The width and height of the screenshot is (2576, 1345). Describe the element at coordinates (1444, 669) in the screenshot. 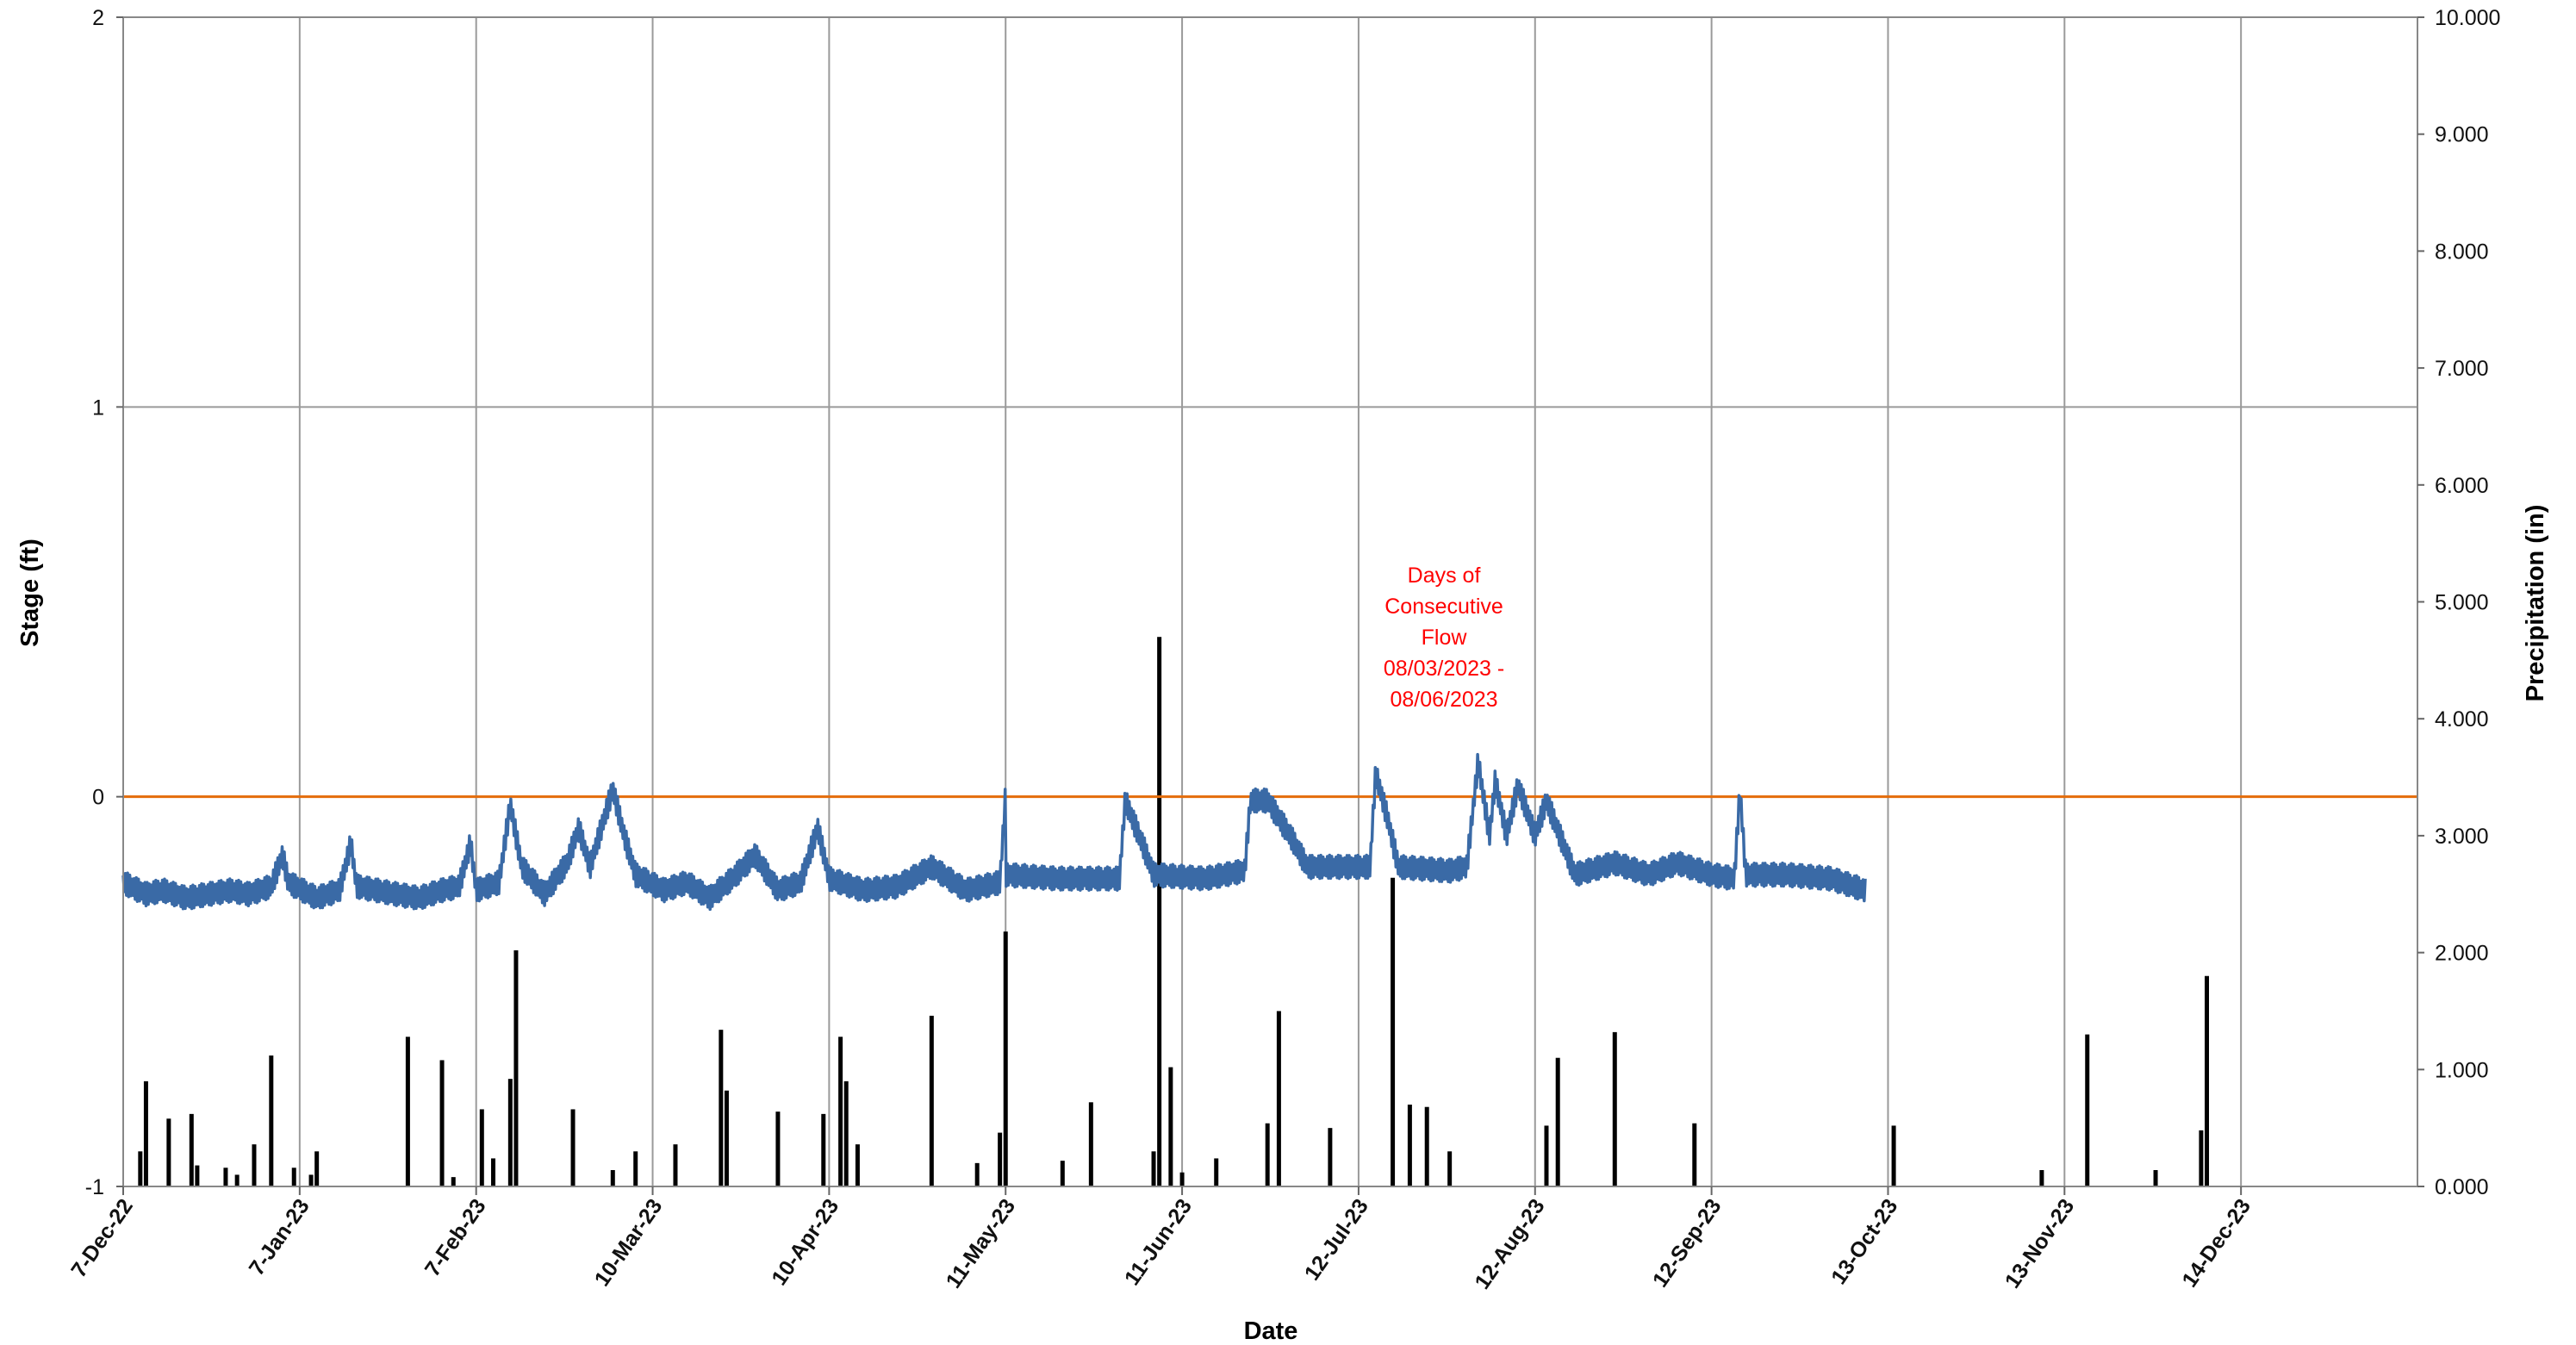

I see `annotation-line: 08/03/2023 -` at that location.